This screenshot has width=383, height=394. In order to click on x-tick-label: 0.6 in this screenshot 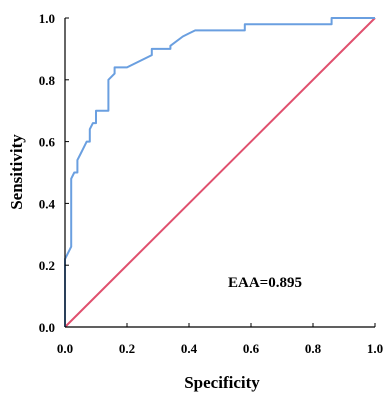, I will do `click(251, 348)`.